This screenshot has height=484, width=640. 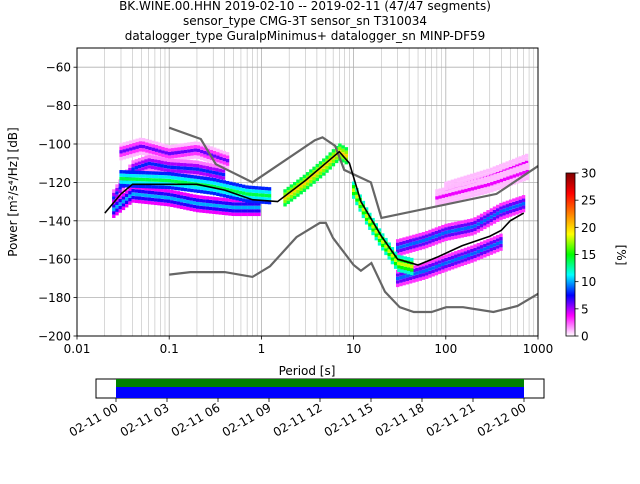 I want to click on colorbar-tick-label: 0, so click(x=585, y=337).